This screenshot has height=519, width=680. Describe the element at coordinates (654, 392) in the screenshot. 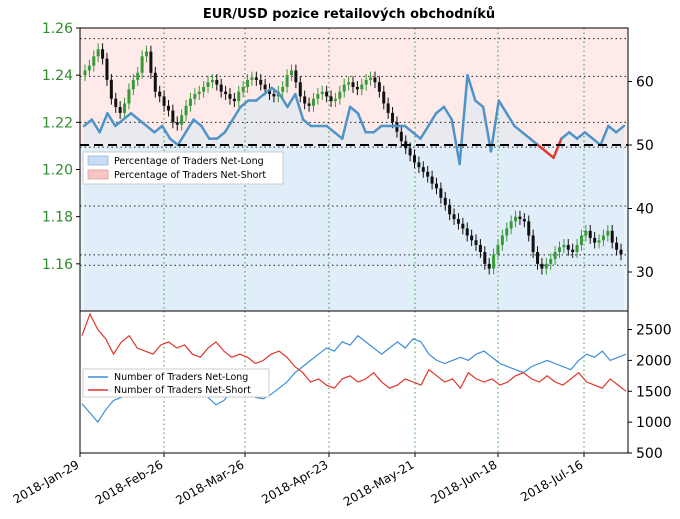

I see `count-tick-label: 1500` at that location.